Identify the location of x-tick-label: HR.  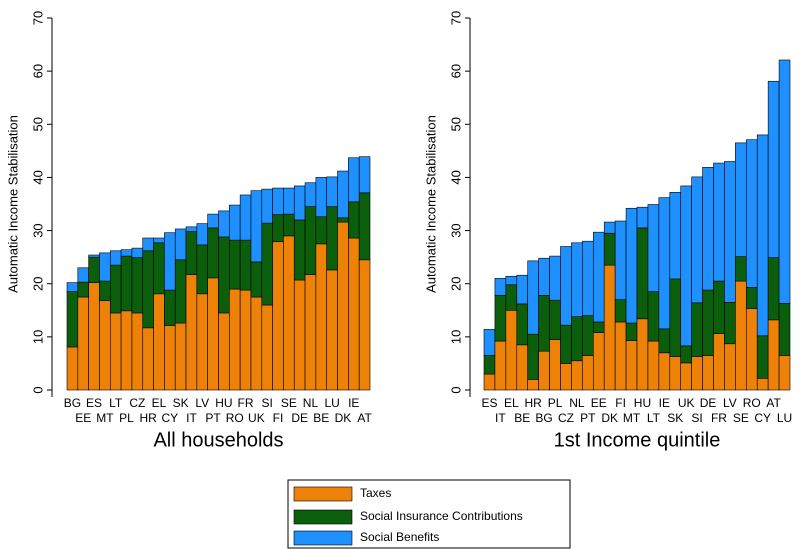
(534, 403).